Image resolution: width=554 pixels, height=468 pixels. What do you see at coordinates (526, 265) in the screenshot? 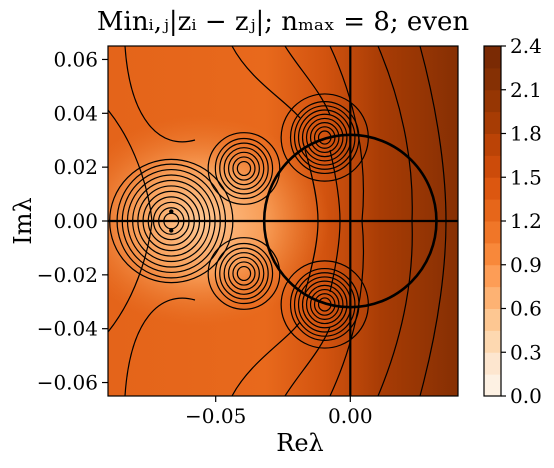
I see `colorbar-tick-label: 0.9` at bounding box center [526, 265].